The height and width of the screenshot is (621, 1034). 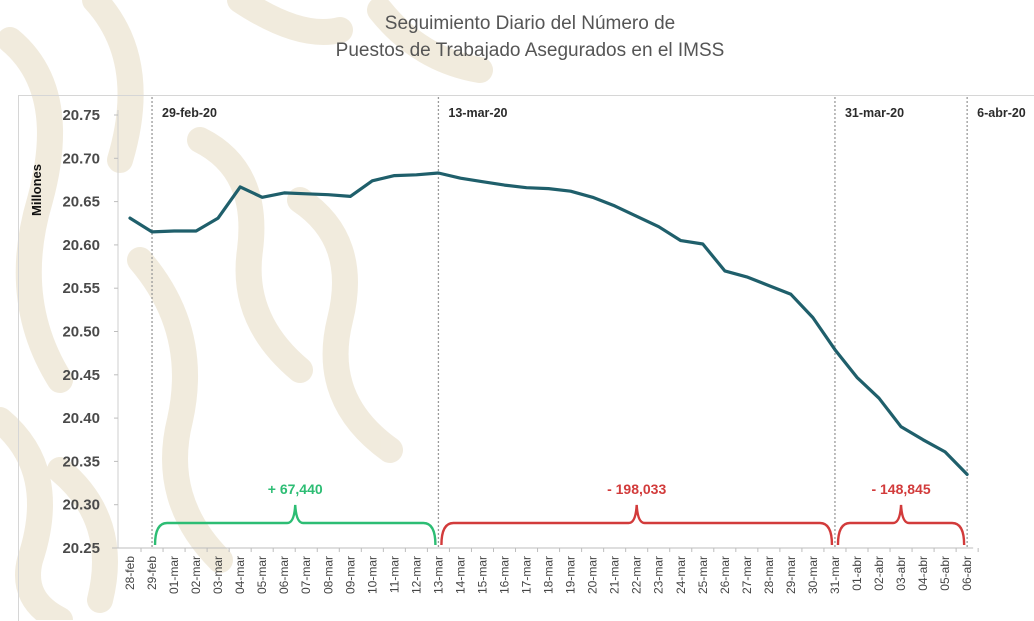 I want to click on x-tick-label: 06-mar, so click(x=284, y=575).